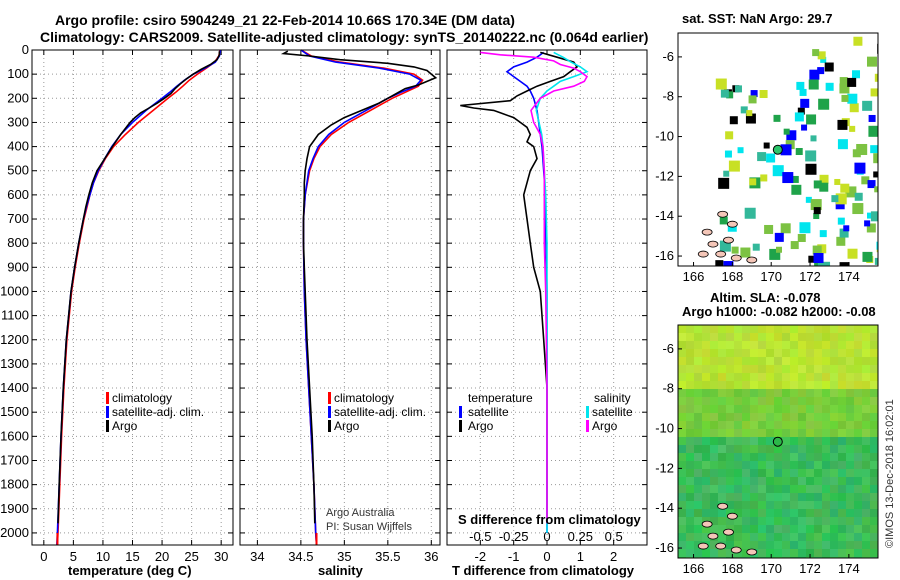 The image size is (900, 580). What do you see at coordinates (779, 311) in the screenshot?
I see `sla-map-title-2: Argo h1000: -0.082 h2000: -0.08` at bounding box center [779, 311].